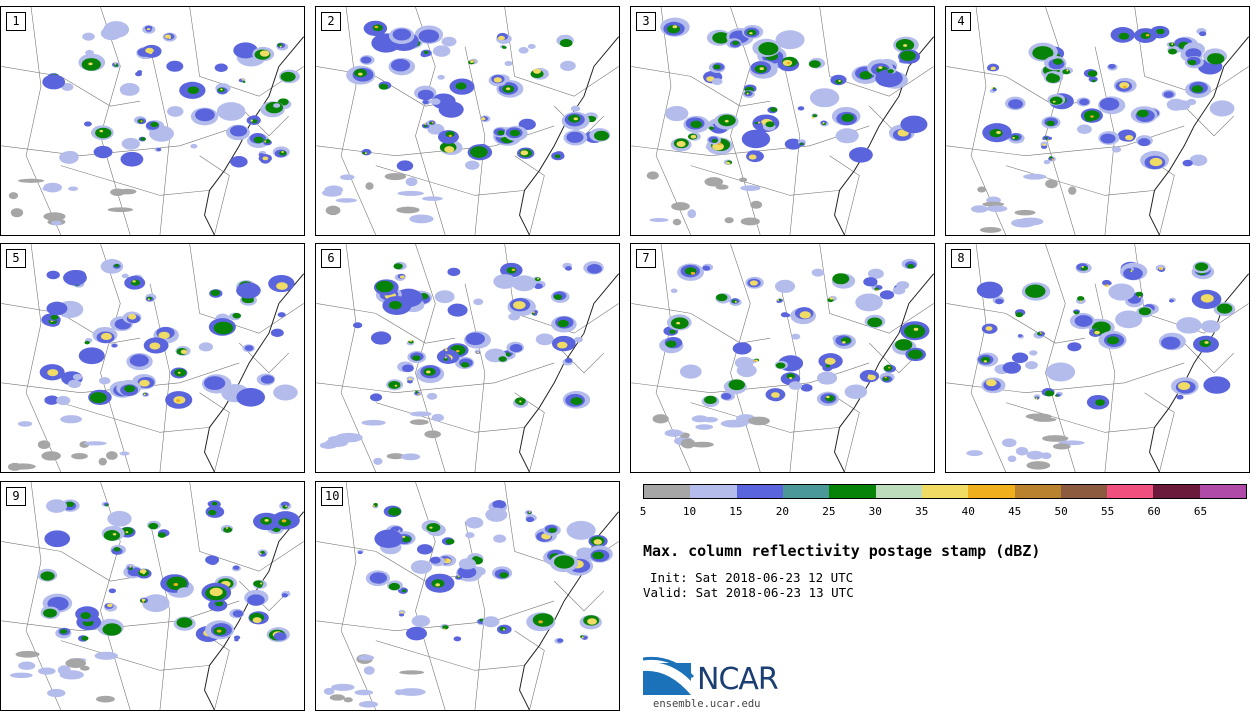 The width and height of the screenshot is (1260, 712). What do you see at coordinates (1015, 511) in the screenshot?
I see `colorbar-tick-label: 45` at bounding box center [1015, 511].